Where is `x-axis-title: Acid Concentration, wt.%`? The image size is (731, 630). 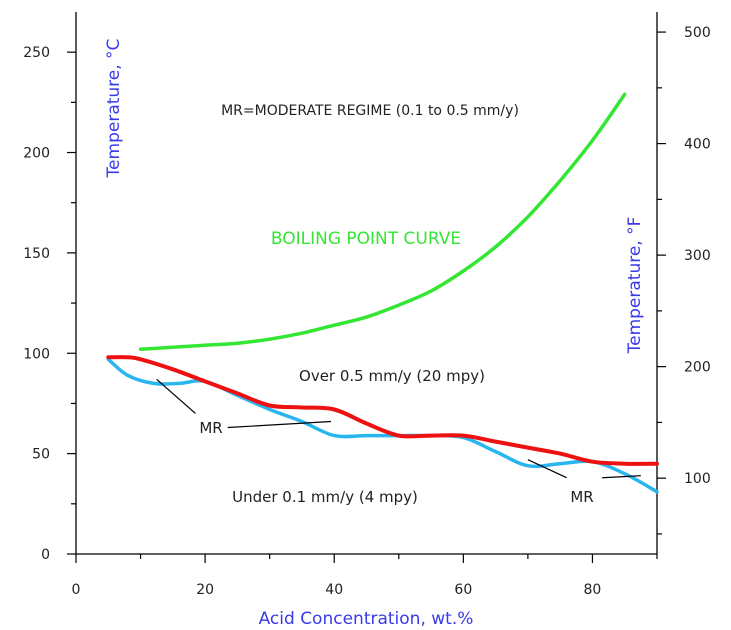 x-axis-title: Acid Concentration, wt.% is located at coordinates (366, 619).